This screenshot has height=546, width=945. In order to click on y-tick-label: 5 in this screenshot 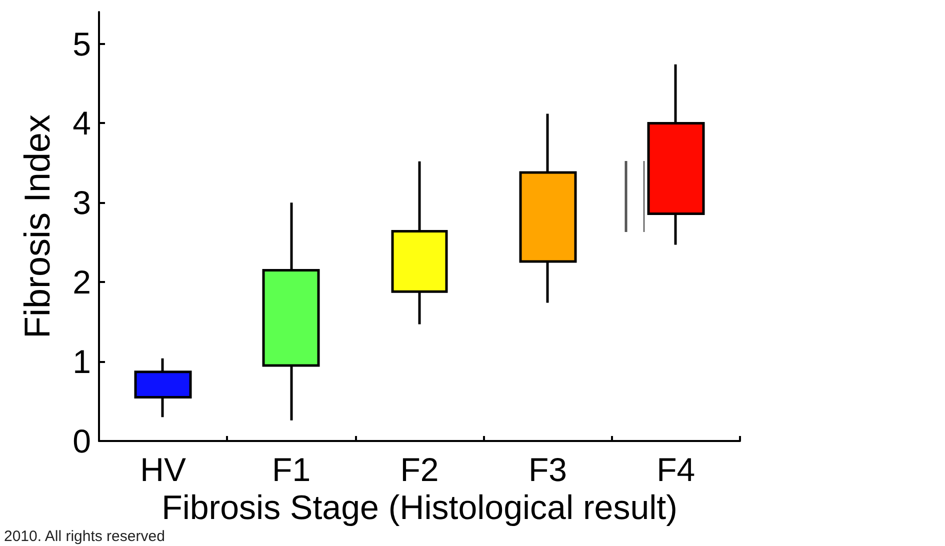, I will do `click(81, 43)`.